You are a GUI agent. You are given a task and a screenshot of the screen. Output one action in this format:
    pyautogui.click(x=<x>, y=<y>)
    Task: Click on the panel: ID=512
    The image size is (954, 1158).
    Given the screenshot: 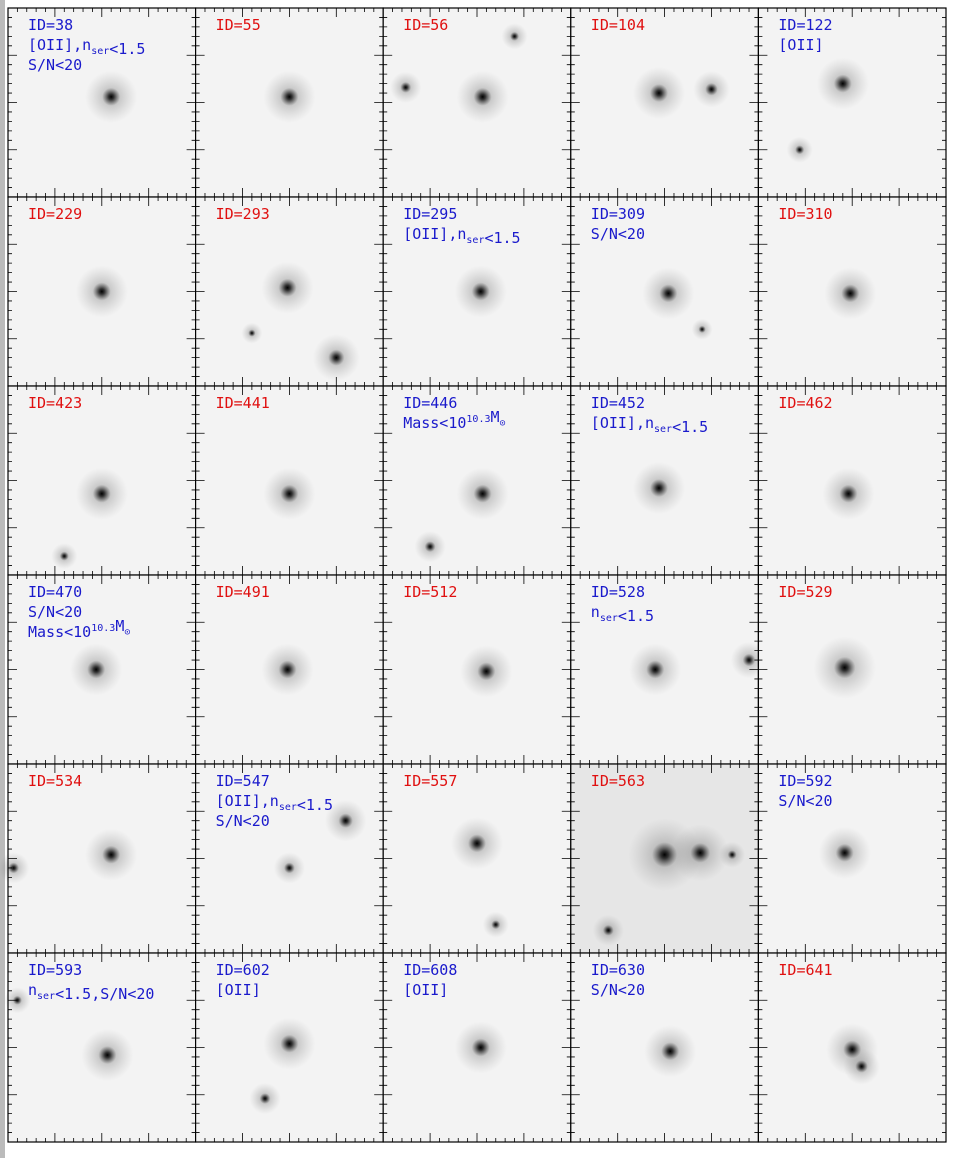 What is the action you would take?
    pyautogui.click(x=477, y=669)
    